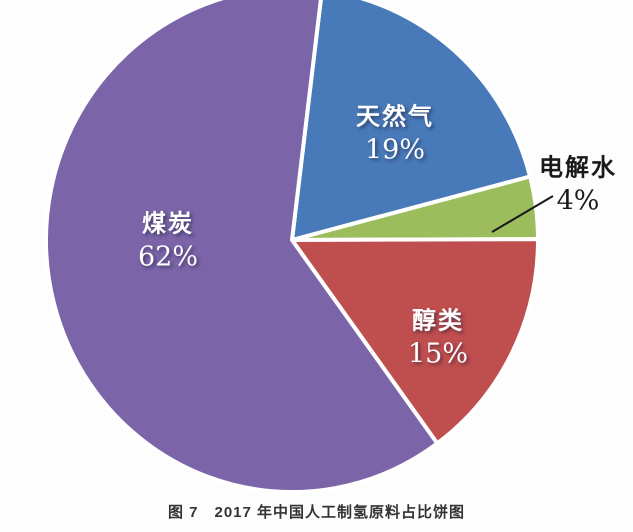 Image resolution: width=633 pixels, height=532 pixels. I want to click on leader-lines, so click(522, 214).